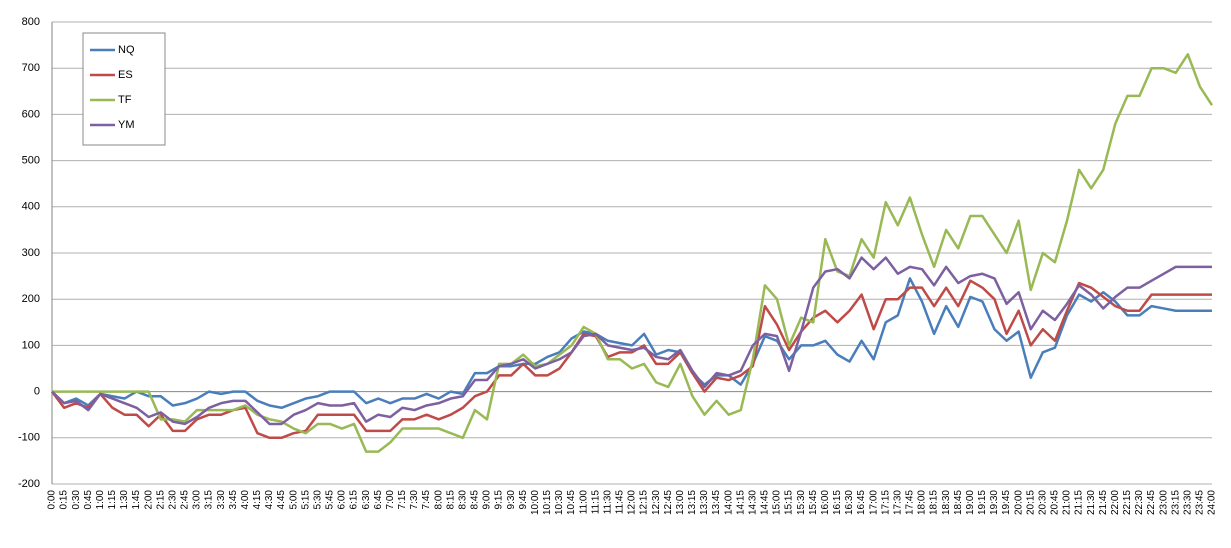 This screenshot has width=1231, height=548. Describe the element at coordinates (354, 500) in the screenshot. I see `x-tick-label: 6:15` at that location.